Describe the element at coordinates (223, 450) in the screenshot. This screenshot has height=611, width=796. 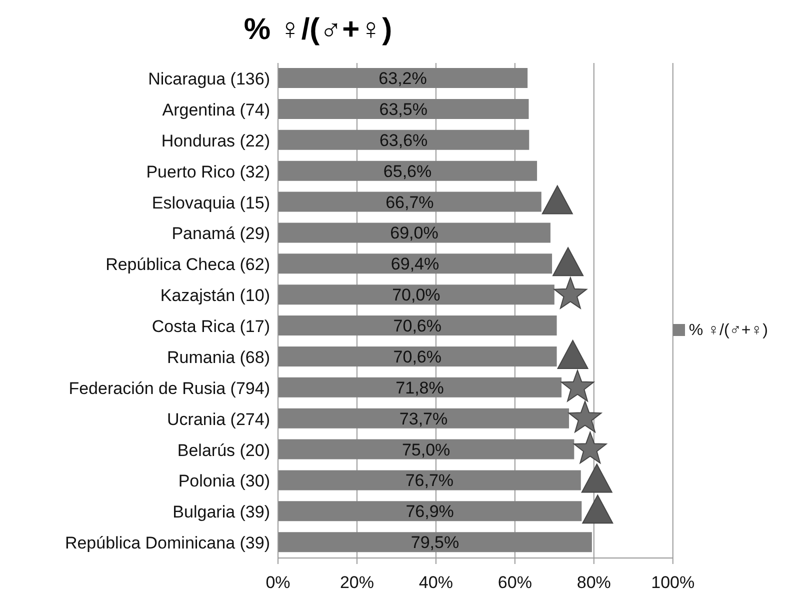
I see `y-tick-label: Belarús (20)` at that location.